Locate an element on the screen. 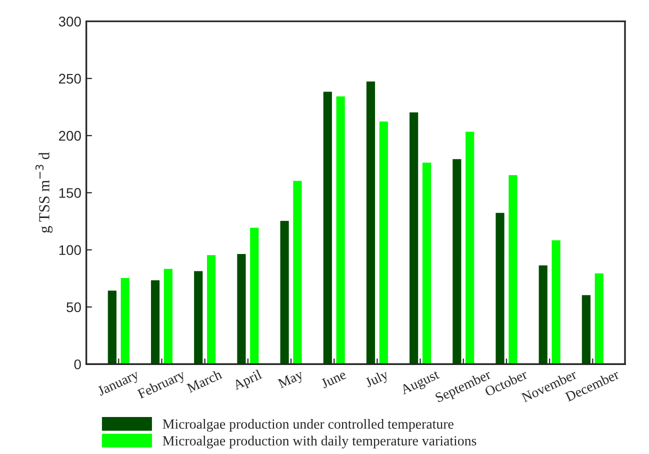  legend-label: Microalgae production with daily temperature variations is located at coordinates (319, 442).